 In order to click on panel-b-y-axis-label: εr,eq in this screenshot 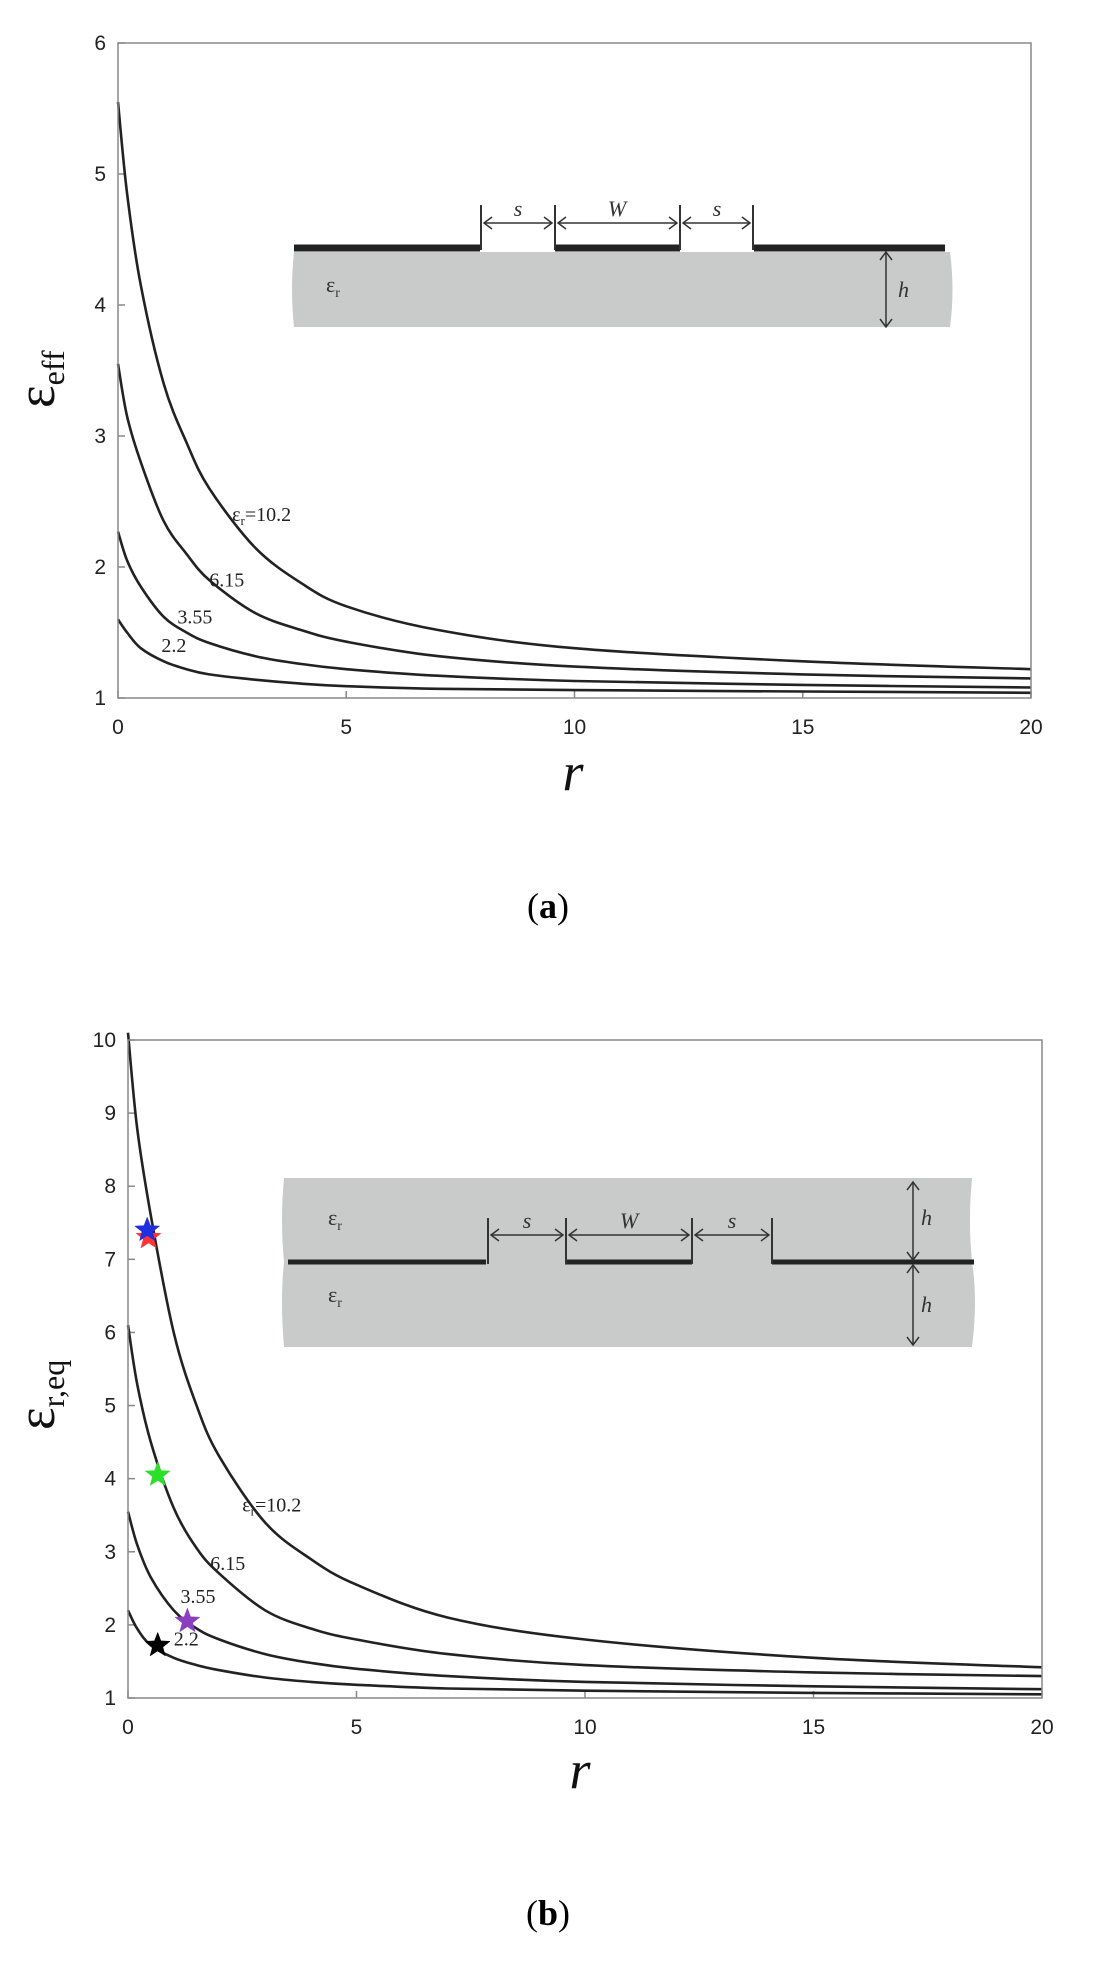, I will do `click(38, 1395)`.